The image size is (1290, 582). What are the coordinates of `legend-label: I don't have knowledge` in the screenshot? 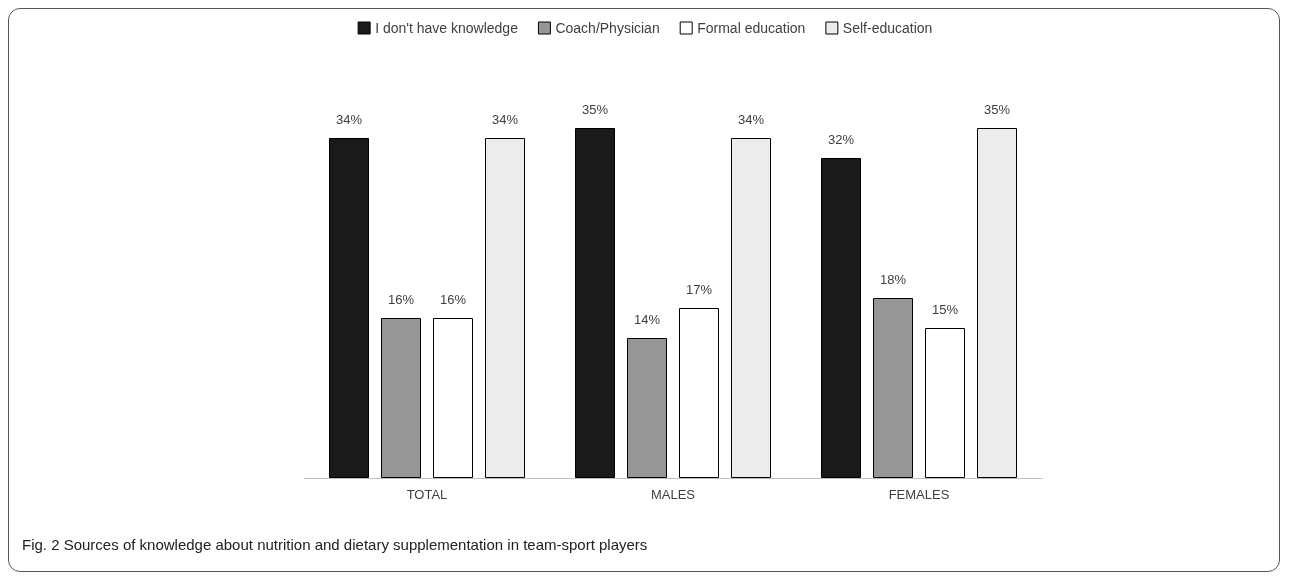 It's located at (447, 28).